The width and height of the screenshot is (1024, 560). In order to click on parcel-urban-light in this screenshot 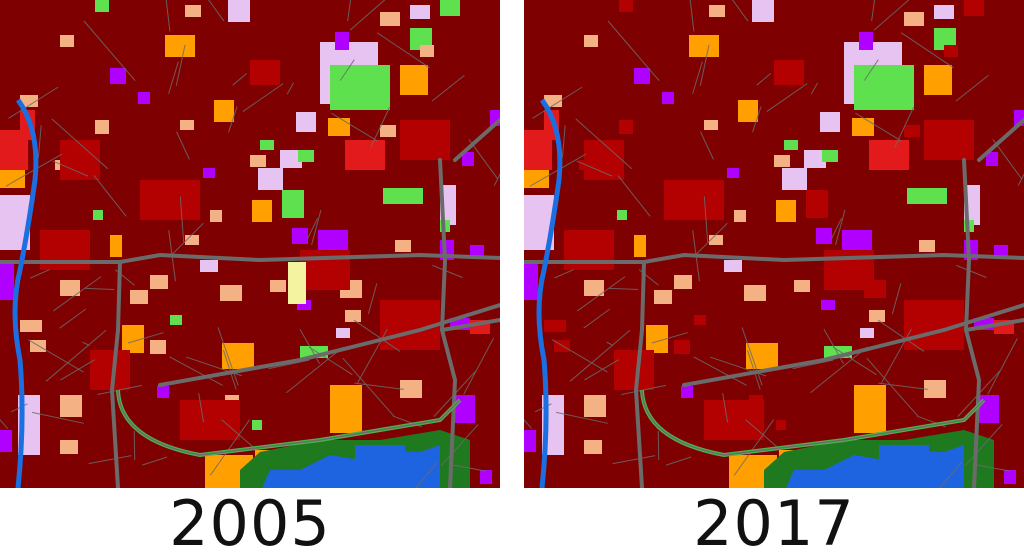, I will do `click(365, 155)`.